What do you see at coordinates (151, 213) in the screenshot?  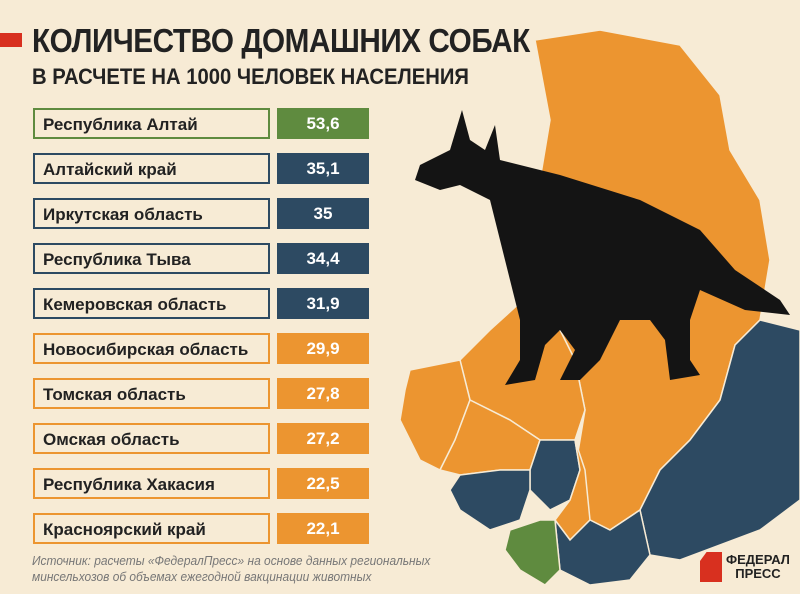 I see `region-name: Иркутская область` at bounding box center [151, 213].